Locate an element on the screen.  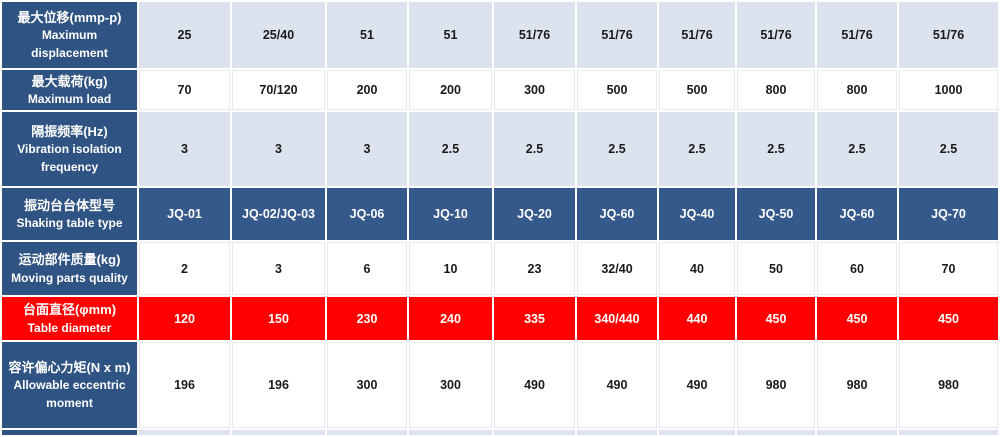
row-header-zh-label: 最大载荷(kg) is located at coordinates (69, 81).